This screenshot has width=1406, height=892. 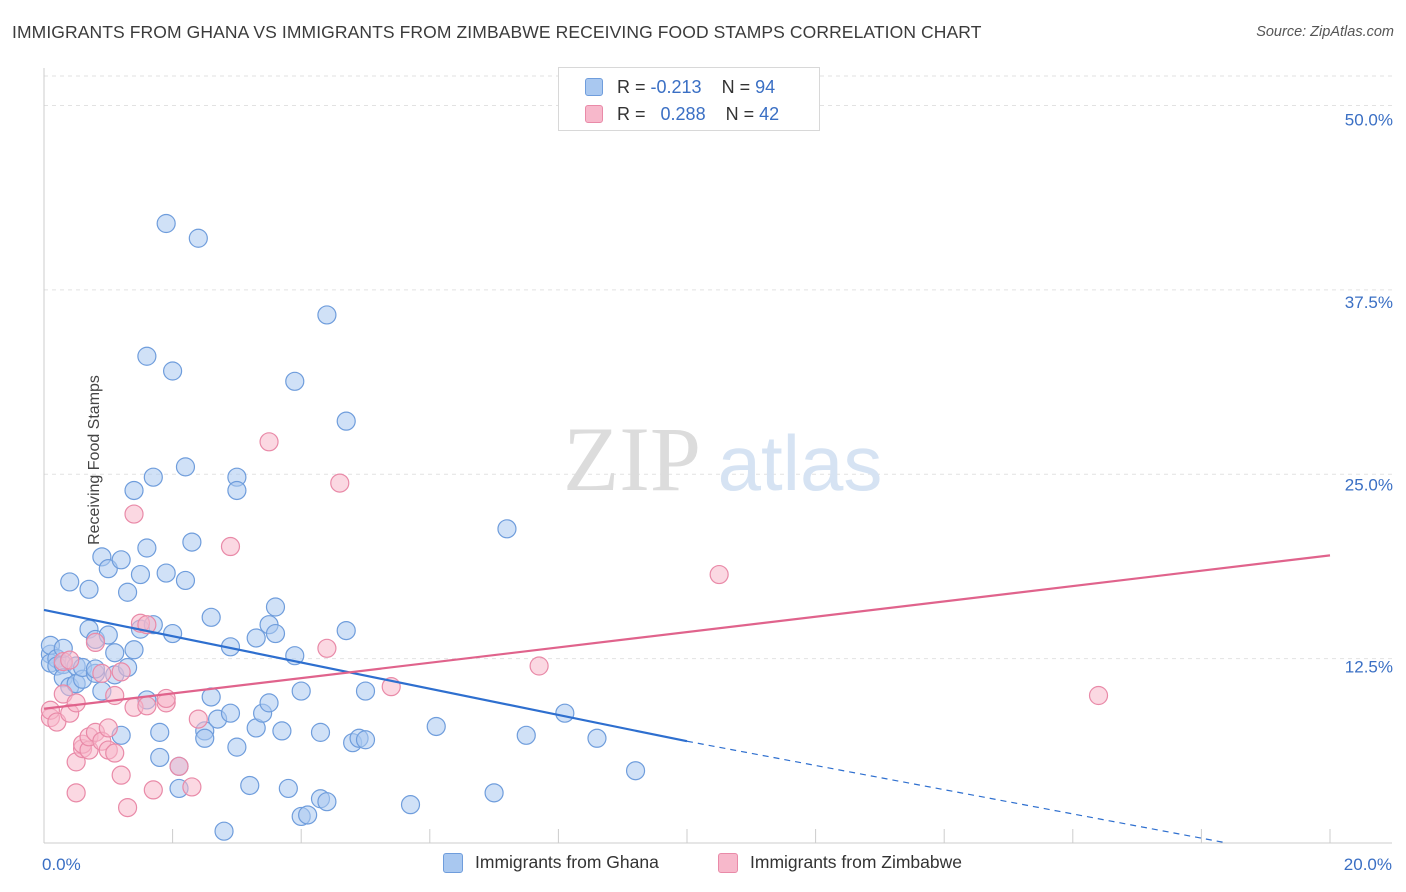 I want to click on ghana-trend-extension, so click(x=957, y=792).